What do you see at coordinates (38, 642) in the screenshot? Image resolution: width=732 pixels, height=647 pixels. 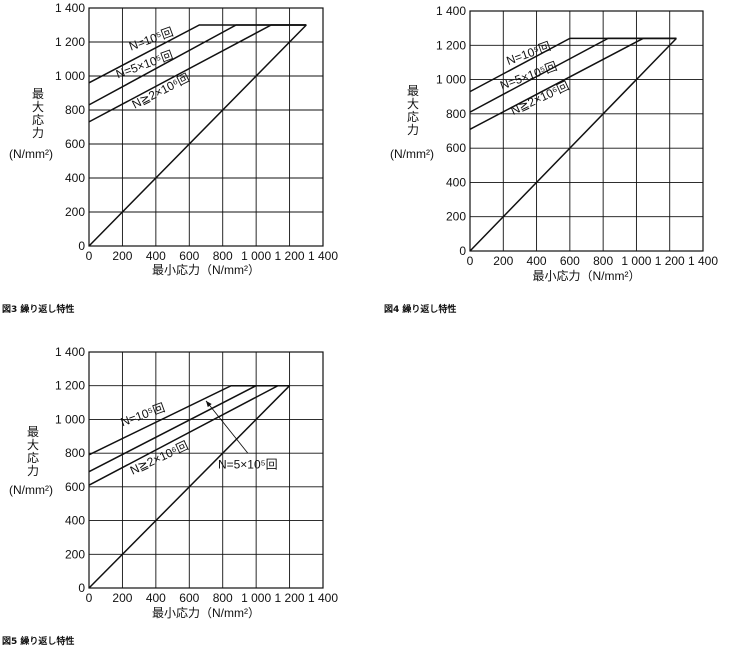 I see `figure-caption-5: 図5 繰り返し特性` at bounding box center [38, 642].